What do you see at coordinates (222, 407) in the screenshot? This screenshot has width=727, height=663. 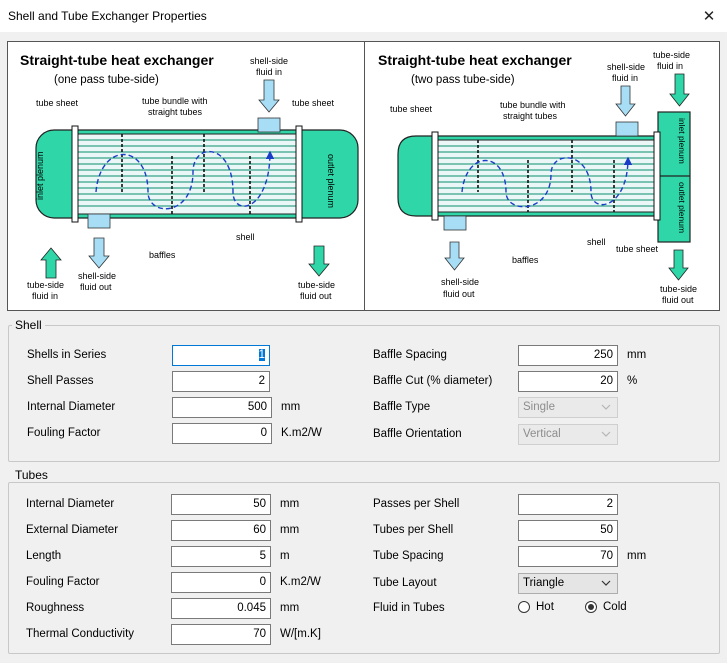 I see `shell-internal-diameter-input: 500` at bounding box center [222, 407].